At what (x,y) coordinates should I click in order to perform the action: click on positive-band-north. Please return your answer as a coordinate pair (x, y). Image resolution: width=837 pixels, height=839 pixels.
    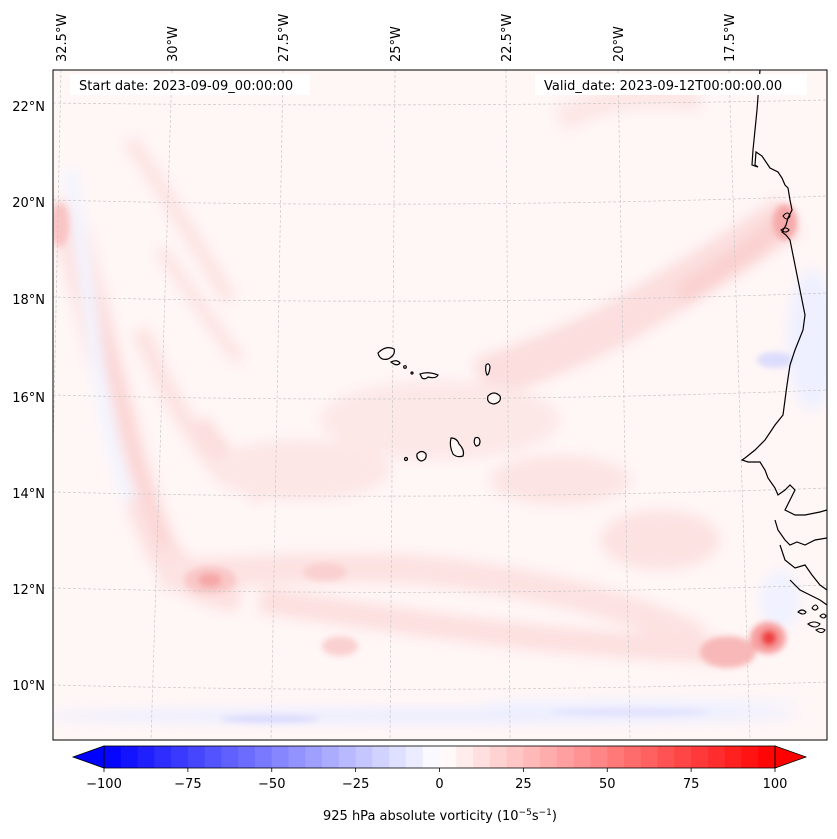
    Looking at the image, I should click on (628, 107).